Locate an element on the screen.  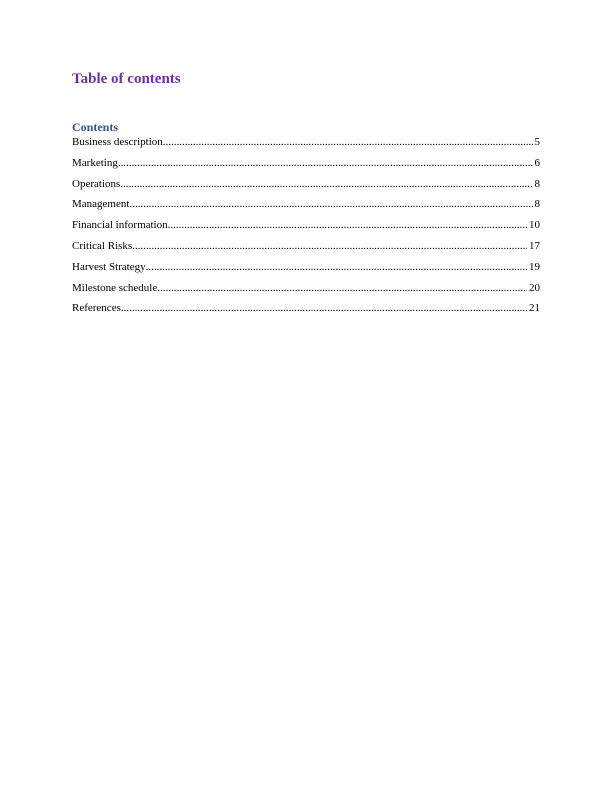
toc-entry: Operations 8 is located at coordinates (306, 188).